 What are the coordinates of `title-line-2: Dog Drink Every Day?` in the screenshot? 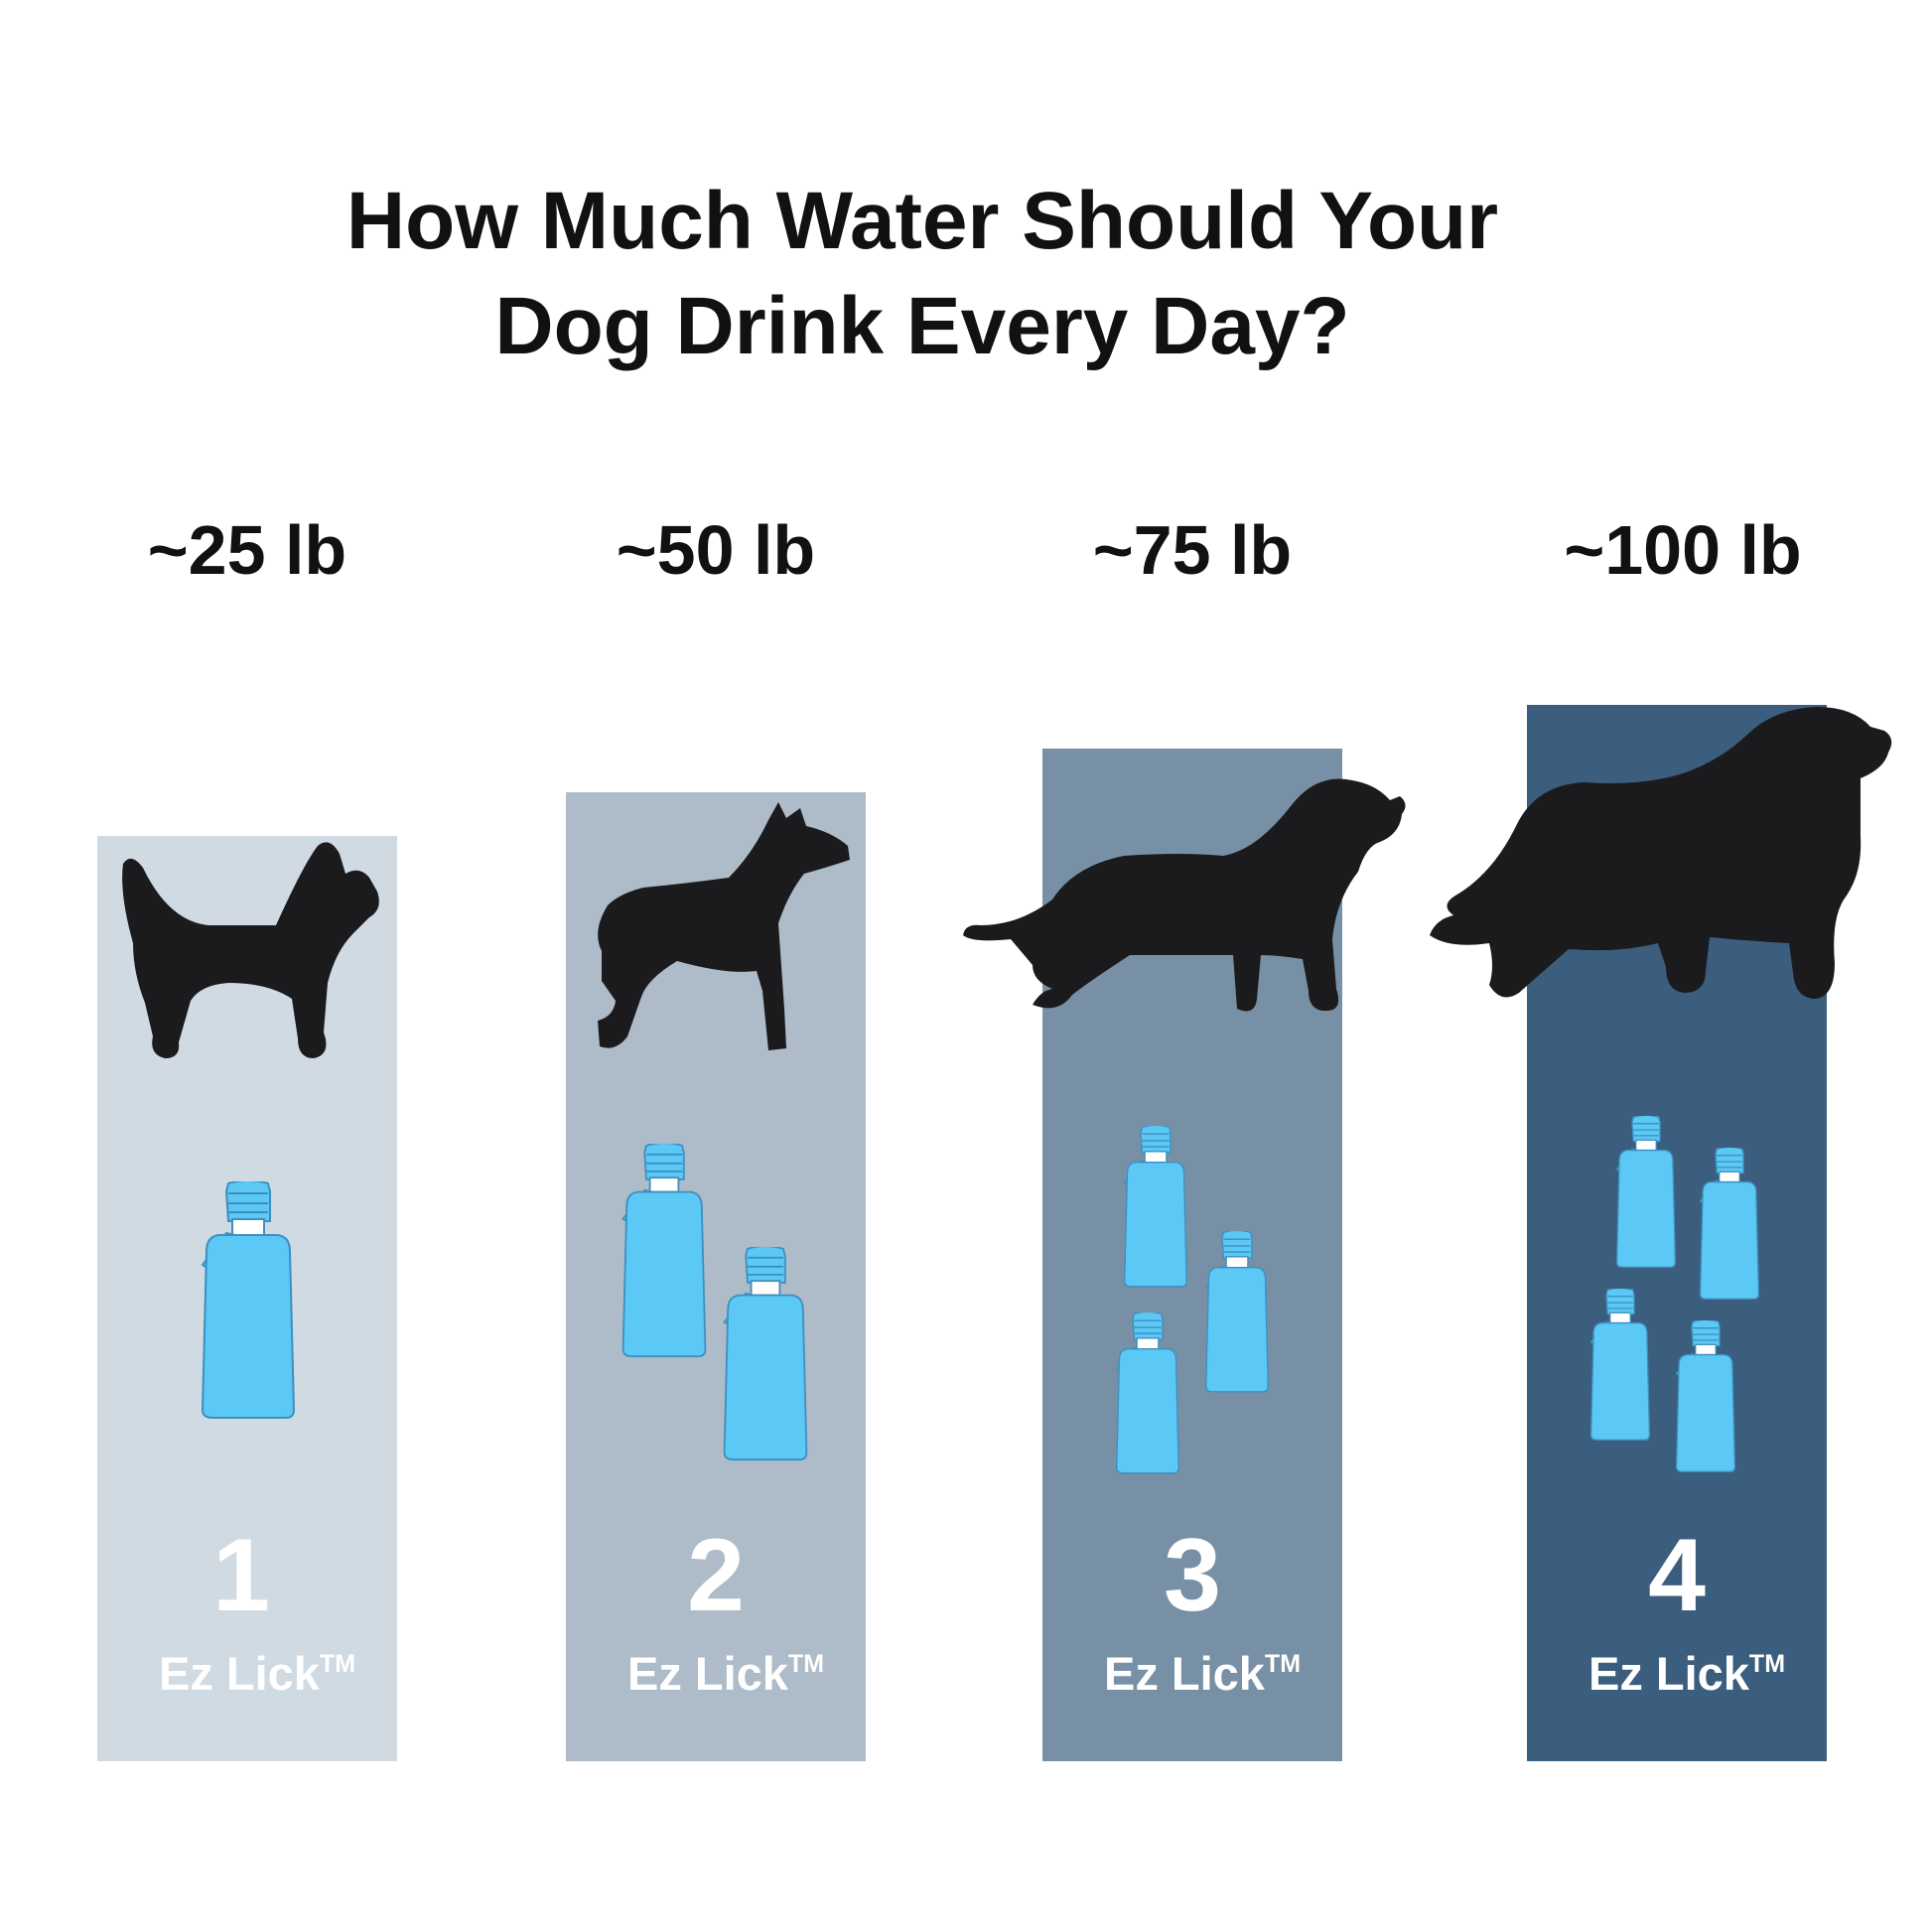 It's located at (922, 326).